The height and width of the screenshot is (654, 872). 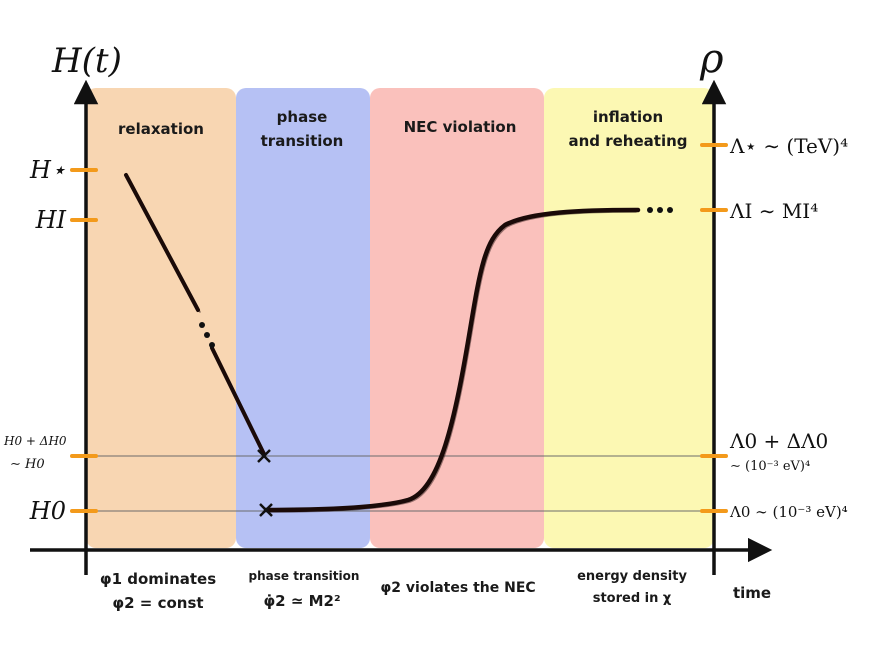 What do you see at coordinates (51, 220) in the screenshot?
I see `label-h-i: HI` at bounding box center [51, 220].